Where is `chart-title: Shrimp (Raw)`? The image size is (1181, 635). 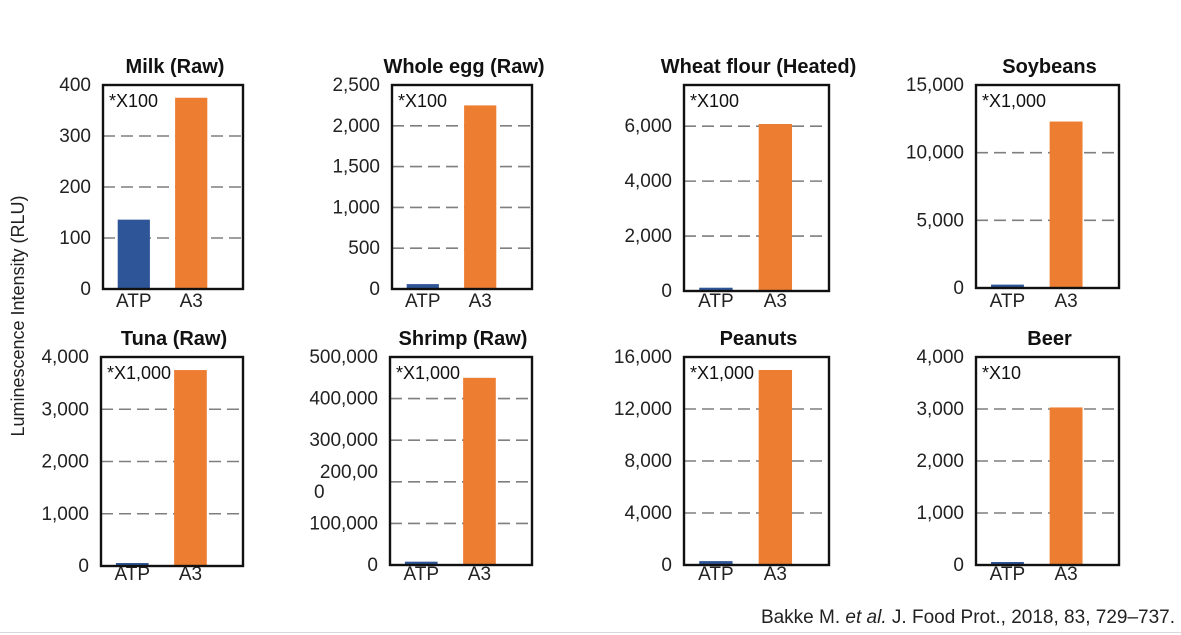
chart-title: Shrimp (Raw) is located at coordinates (463, 339).